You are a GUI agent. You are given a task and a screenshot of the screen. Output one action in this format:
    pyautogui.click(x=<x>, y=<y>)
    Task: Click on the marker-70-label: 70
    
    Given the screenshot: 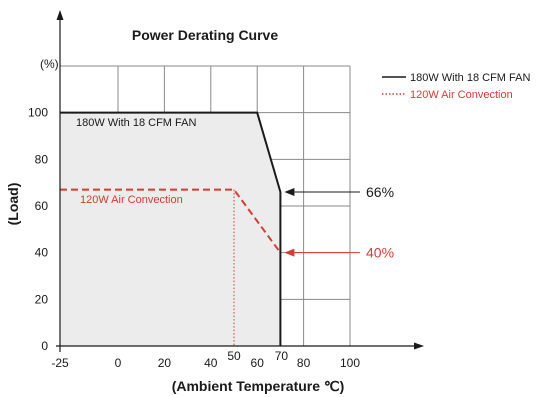 What is the action you would take?
    pyautogui.click(x=282, y=356)
    